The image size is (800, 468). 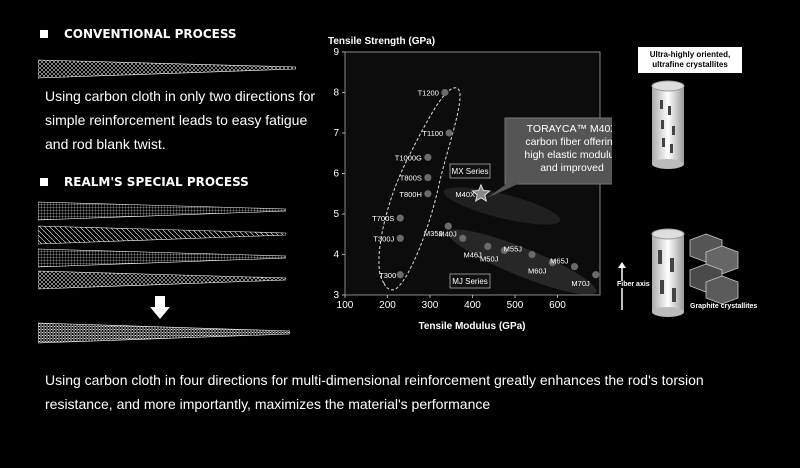 What do you see at coordinates (569, 129) in the screenshot?
I see `callout-line: TORAYCA™ M40X` at bounding box center [569, 129].